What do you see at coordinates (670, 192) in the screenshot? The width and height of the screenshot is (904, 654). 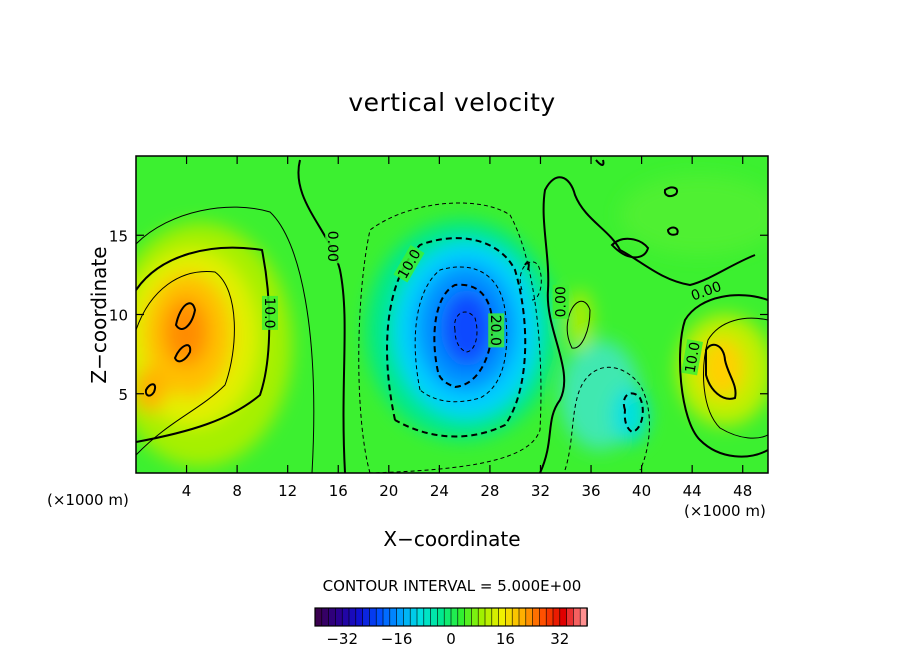 I see `contour-small-a` at bounding box center [670, 192].